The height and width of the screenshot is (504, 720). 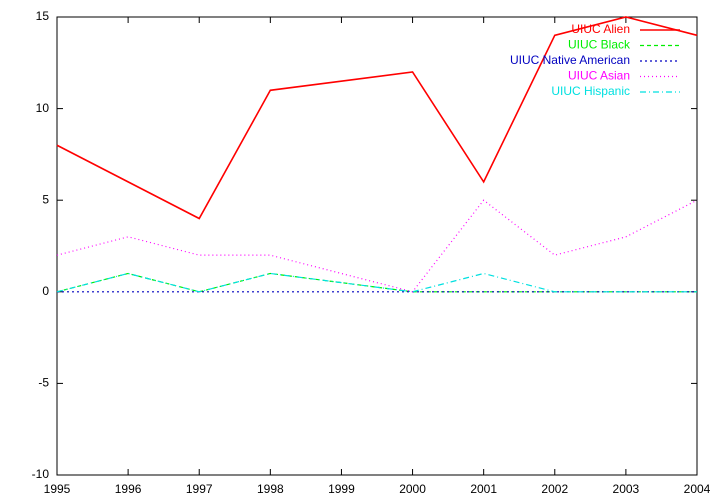 What do you see at coordinates (590, 91) in the screenshot?
I see `legend-label: UIUC Hispanic` at bounding box center [590, 91].